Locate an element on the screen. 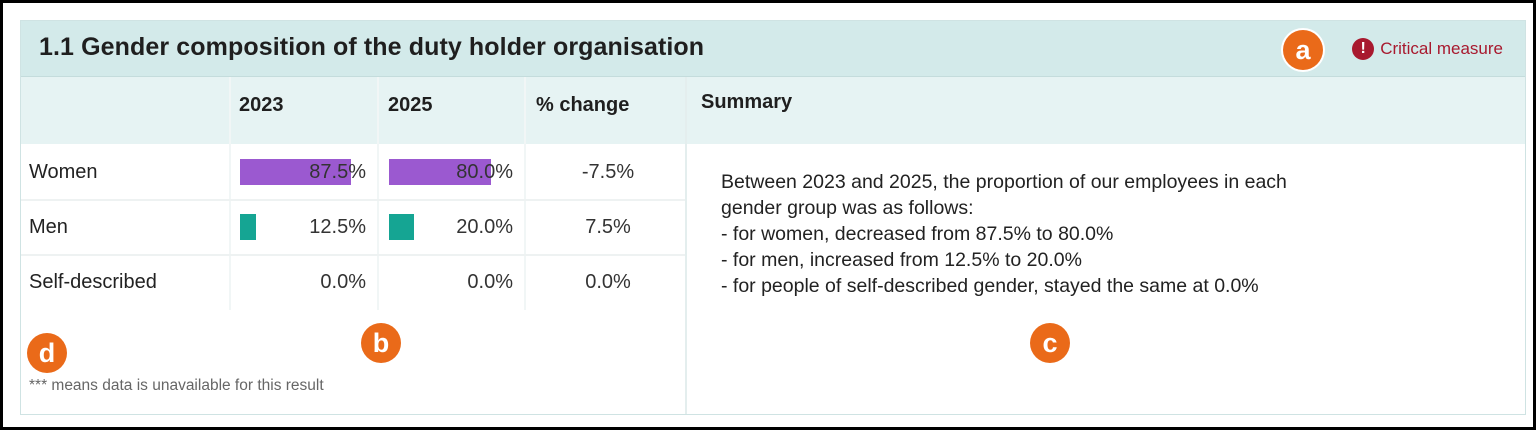 This screenshot has height=430, width=1536. men-2025-bar is located at coordinates (401, 227).